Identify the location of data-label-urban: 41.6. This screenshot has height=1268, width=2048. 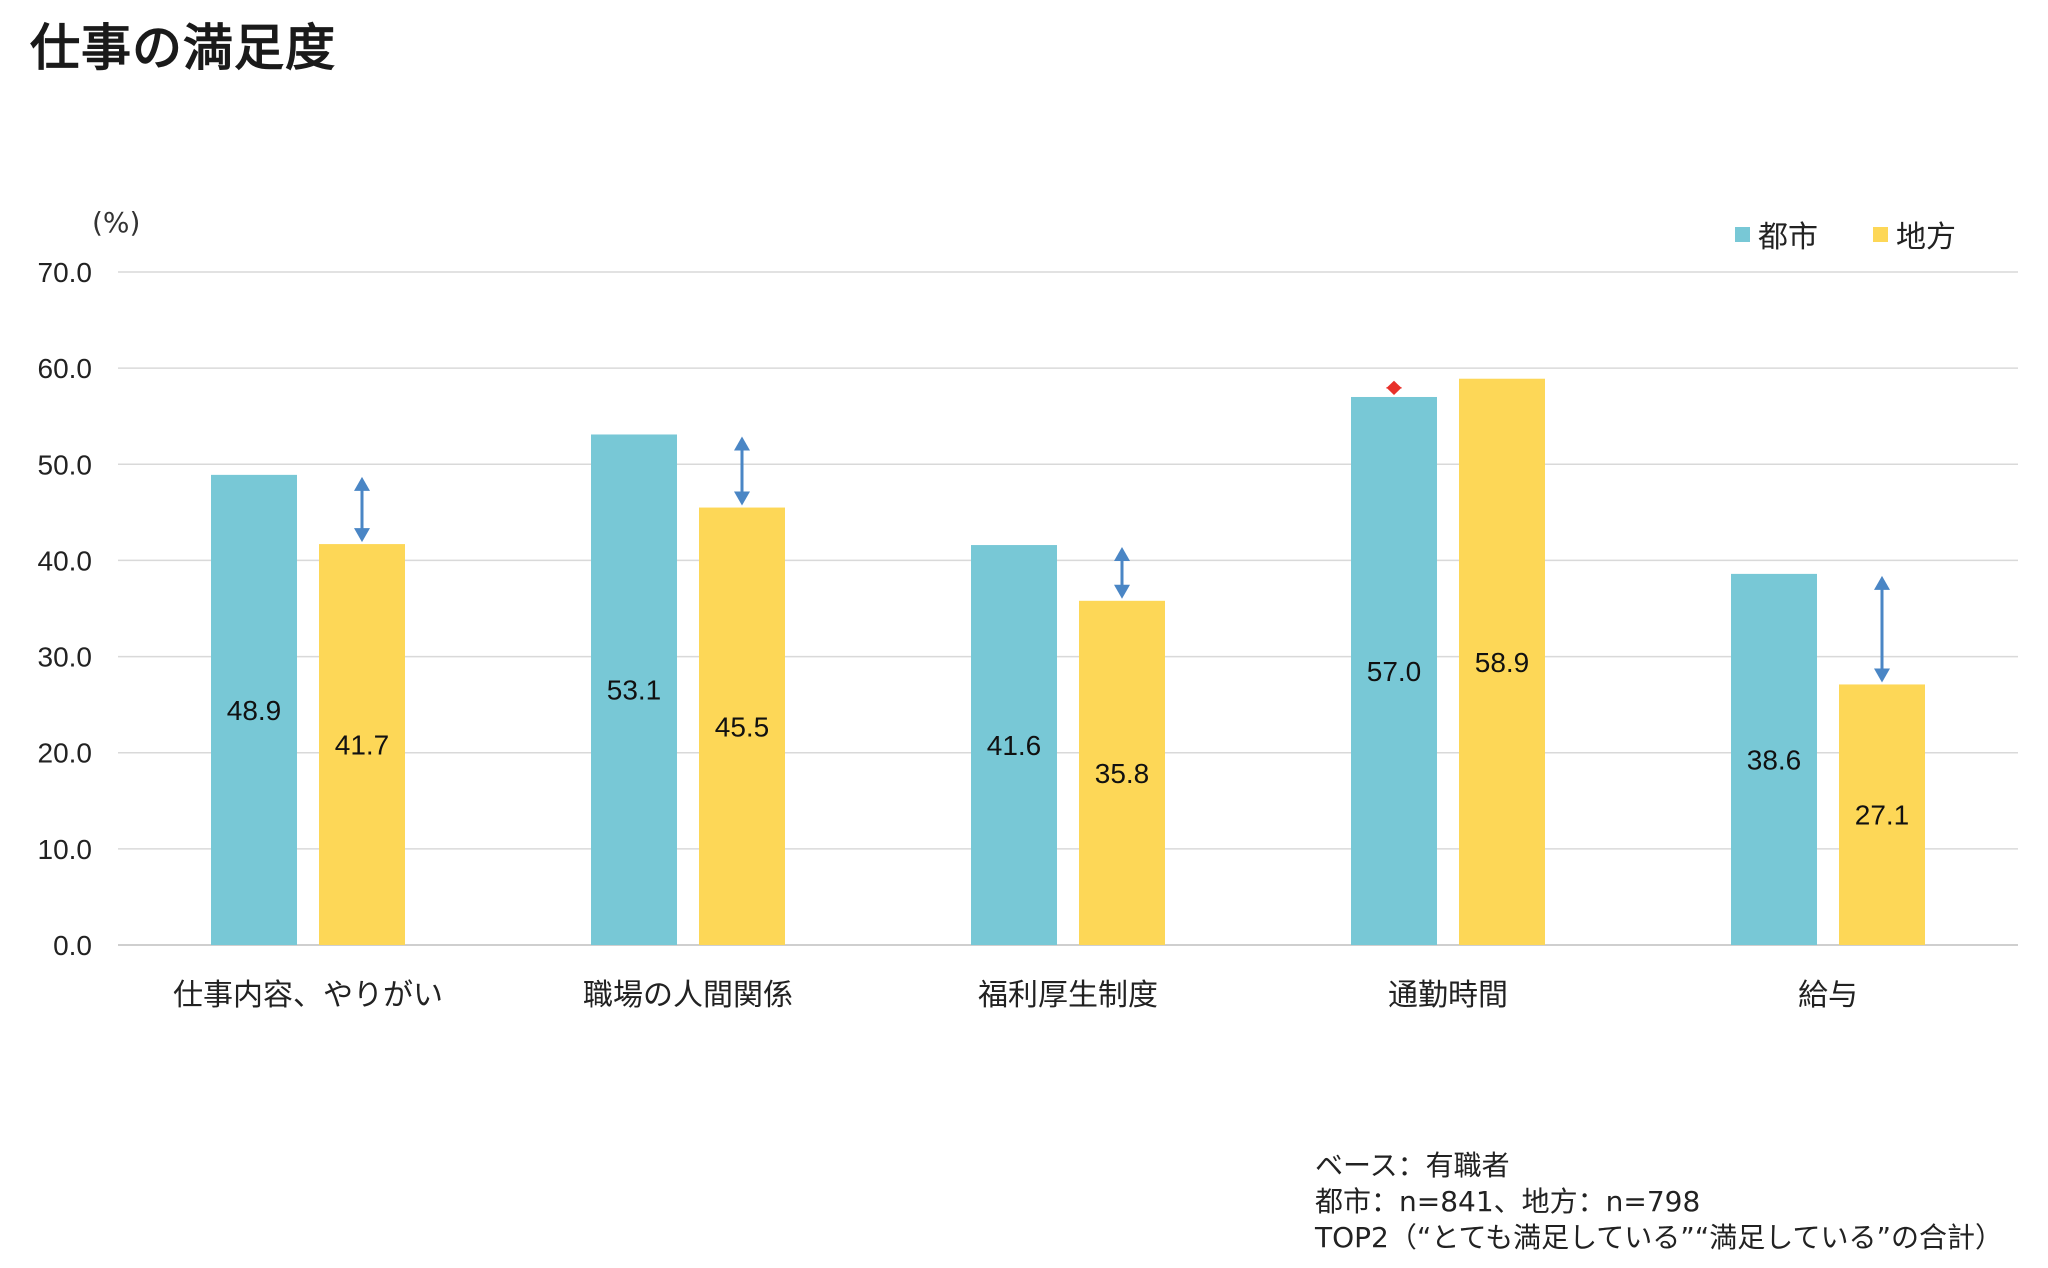
(1014, 745).